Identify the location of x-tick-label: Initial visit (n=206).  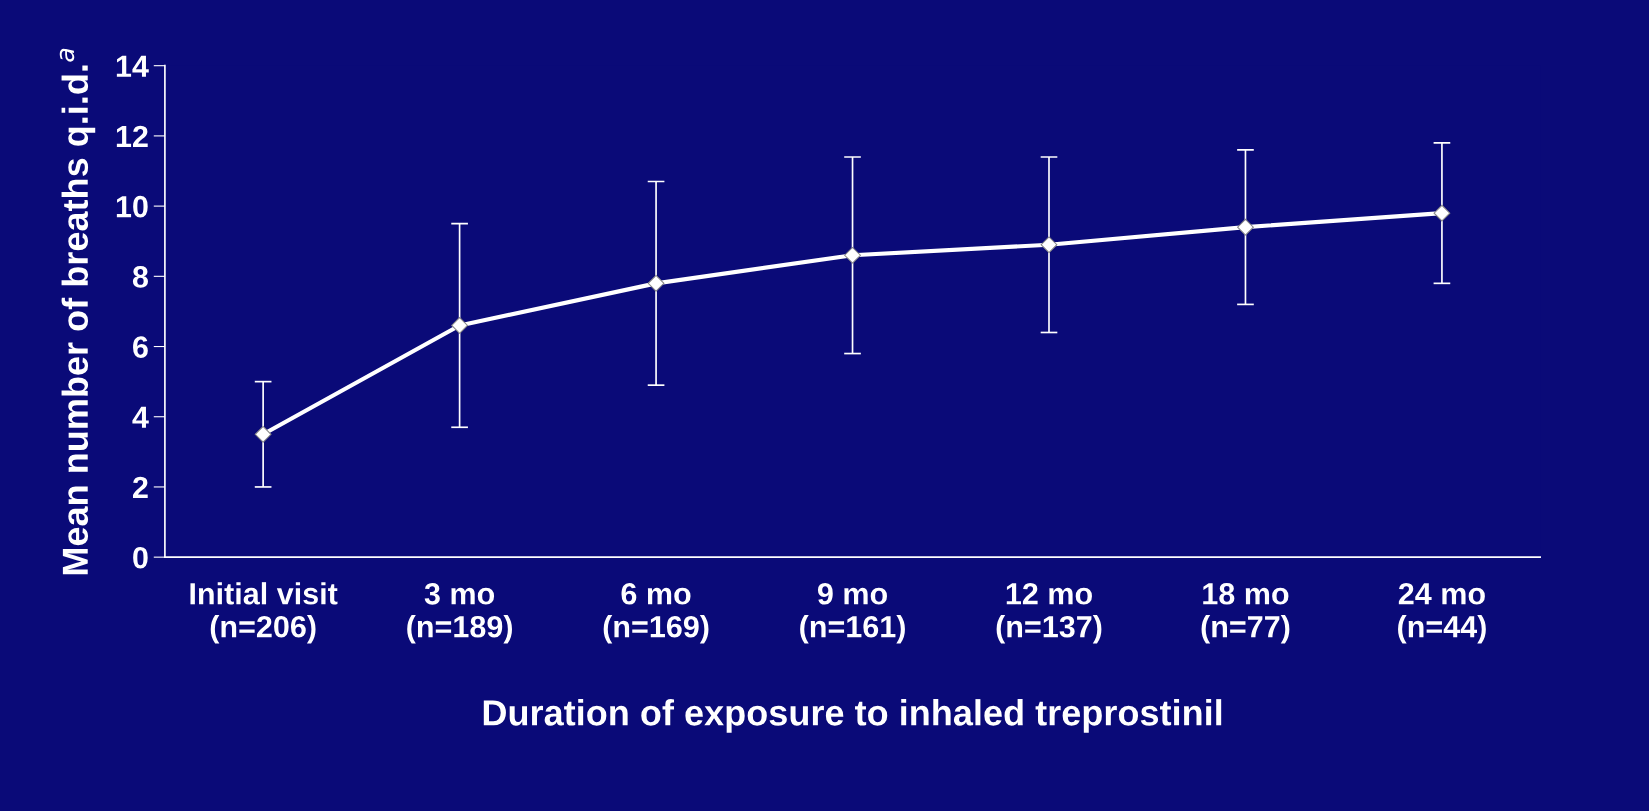
(264, 613).